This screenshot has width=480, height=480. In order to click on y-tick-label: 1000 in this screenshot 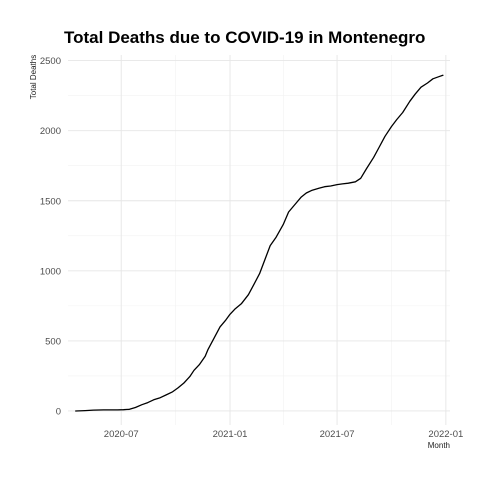, I will do `click(50, 271)`.